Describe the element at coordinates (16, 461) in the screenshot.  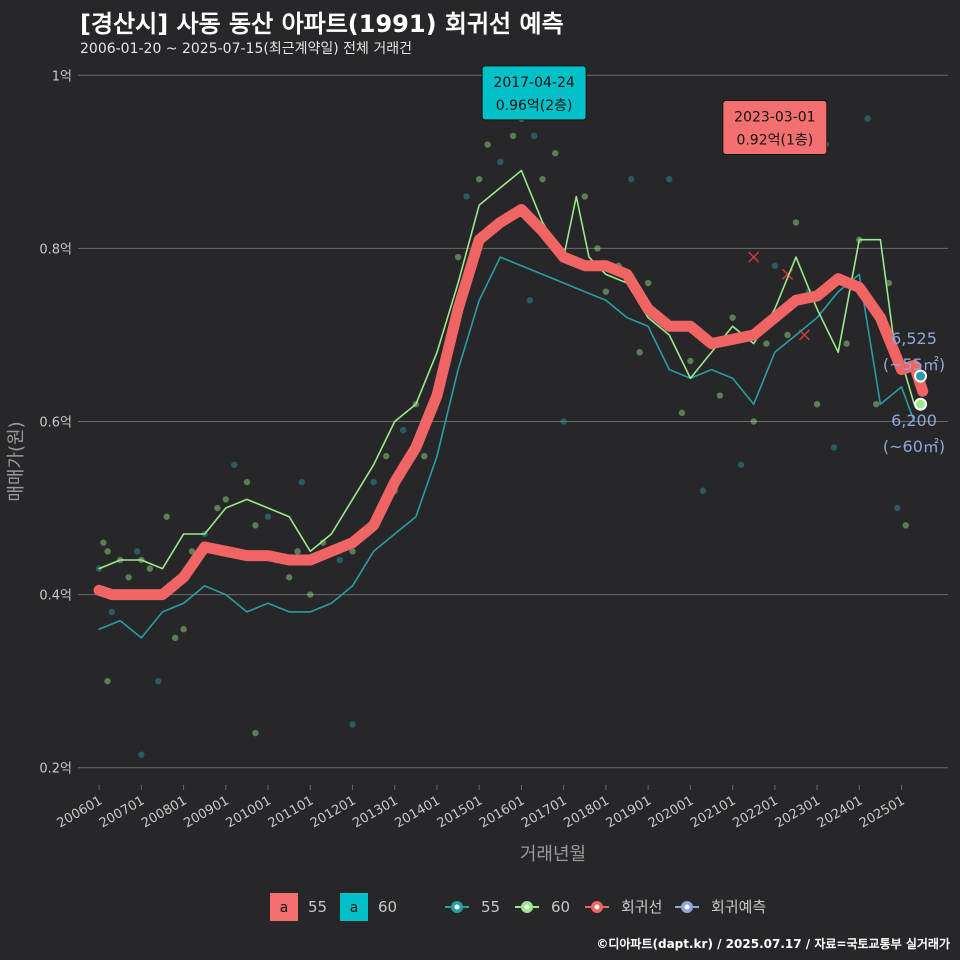
I see `y-axis-title: 매매가(원)` at that location.